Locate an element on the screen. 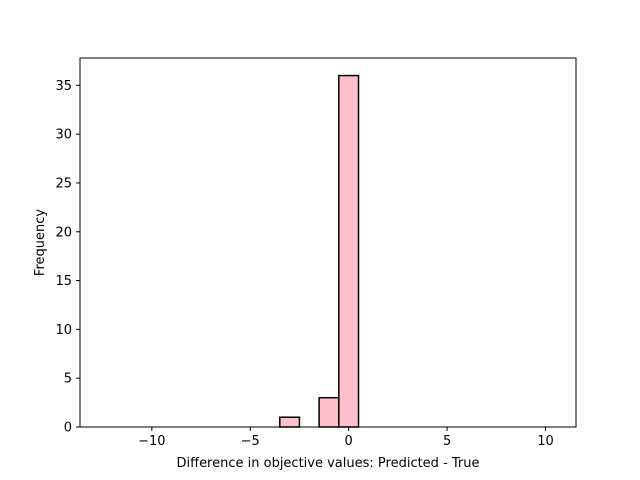 The height and width of the screenshot is (480, 640). y-tick-label: 20 is located at coordinates (63, 232).